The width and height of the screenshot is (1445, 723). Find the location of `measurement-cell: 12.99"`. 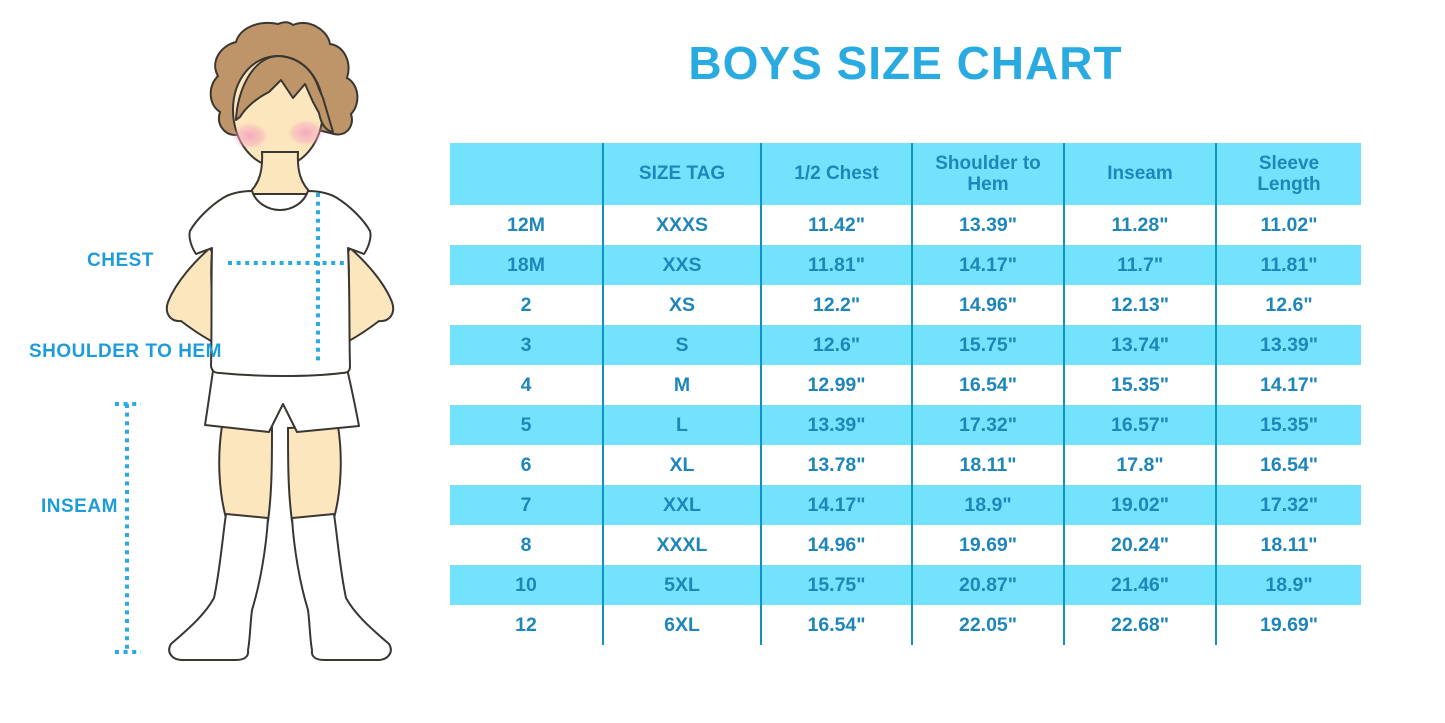

measurement-cell: 12.99" is located at coordinates (835, 385).